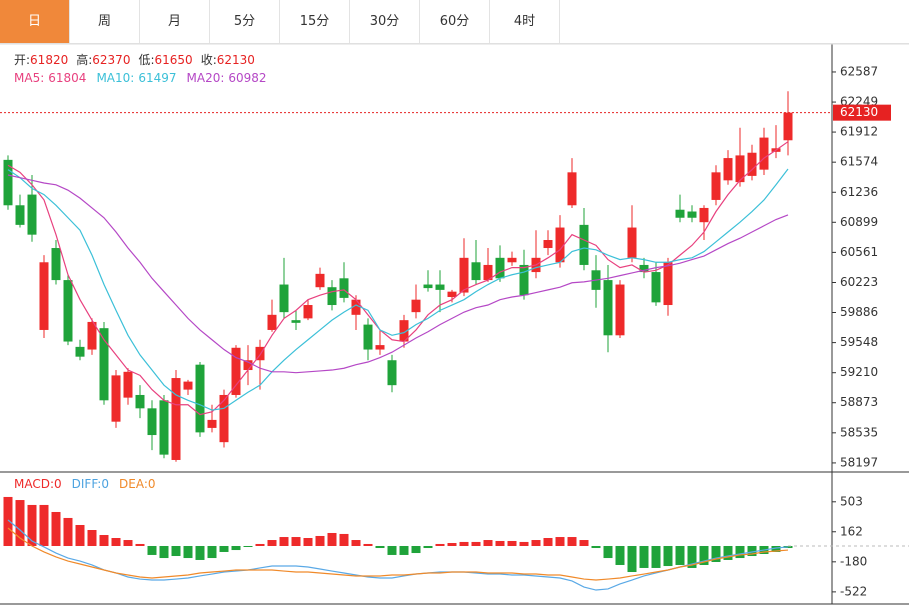 This screenshot has height=606, width=909. I want to click on legend: MA5: 61804 MA10: 61497 MA20: 60982, so click(140, 78).